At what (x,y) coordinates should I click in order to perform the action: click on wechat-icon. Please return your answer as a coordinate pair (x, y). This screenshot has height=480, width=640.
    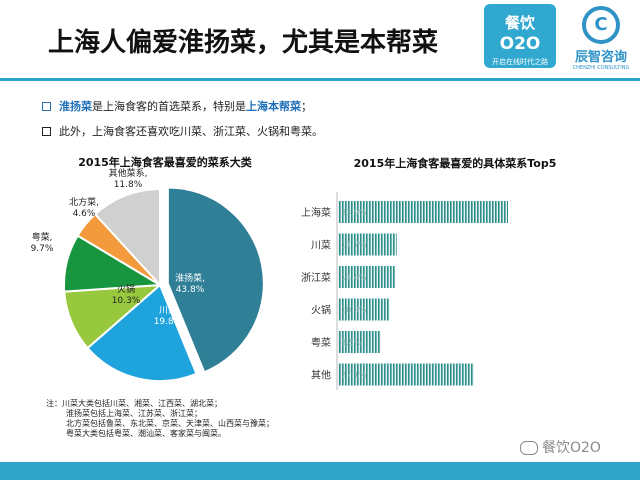
    Looking at the image, I should click on (529, 448).